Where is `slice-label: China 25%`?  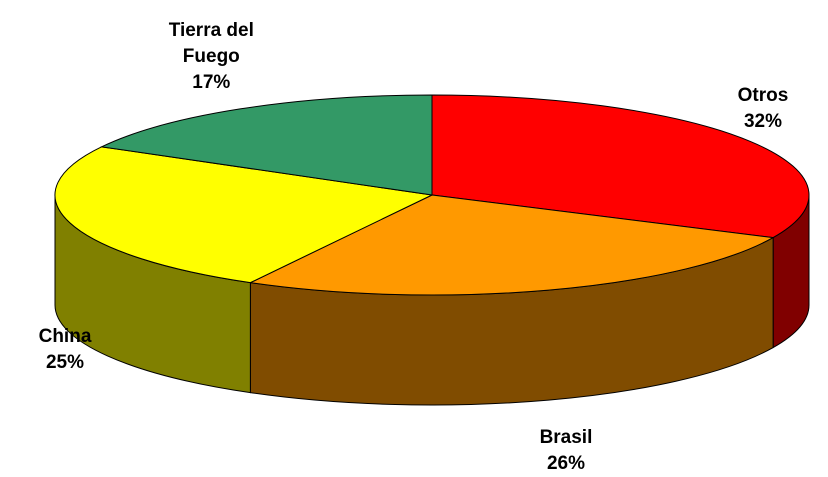 slice-label: China 25% is located at coordinates (65, 350).